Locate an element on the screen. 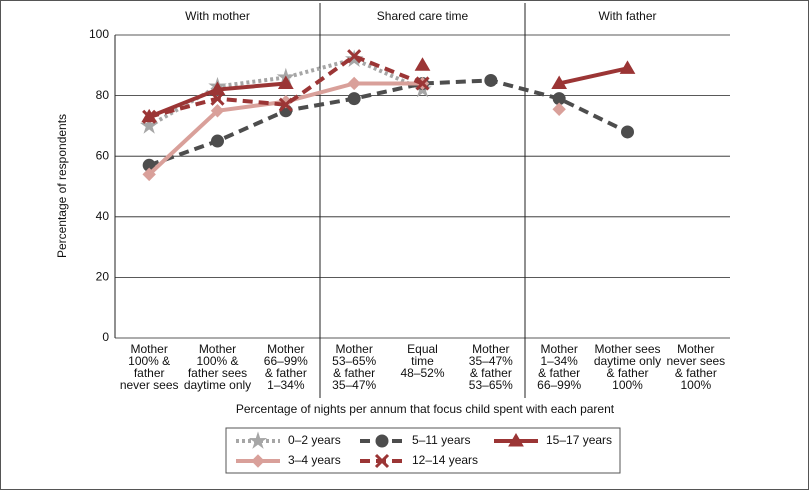 This screenshot has width=810, height=491. y-tick-label: 60 is located at coordinates (103, 155).